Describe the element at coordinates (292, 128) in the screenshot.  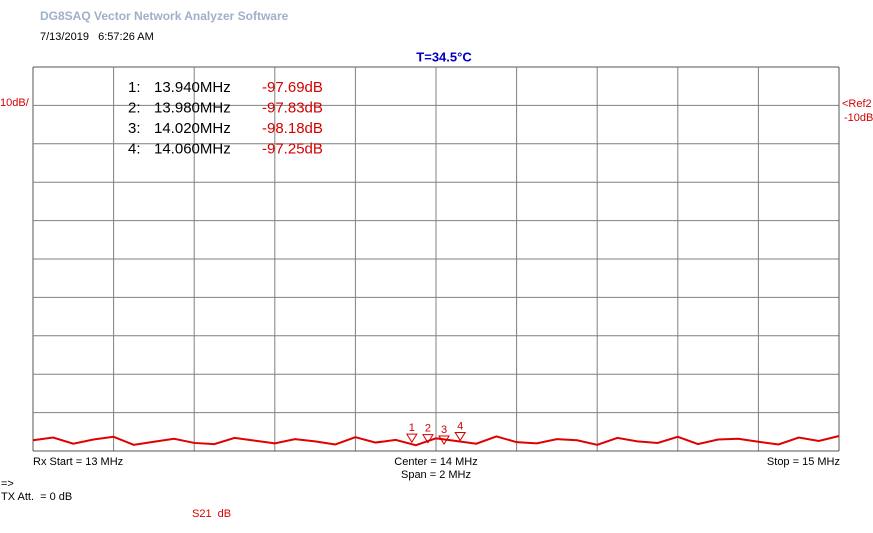
I see `marker-level: -98.18dB` at that location.